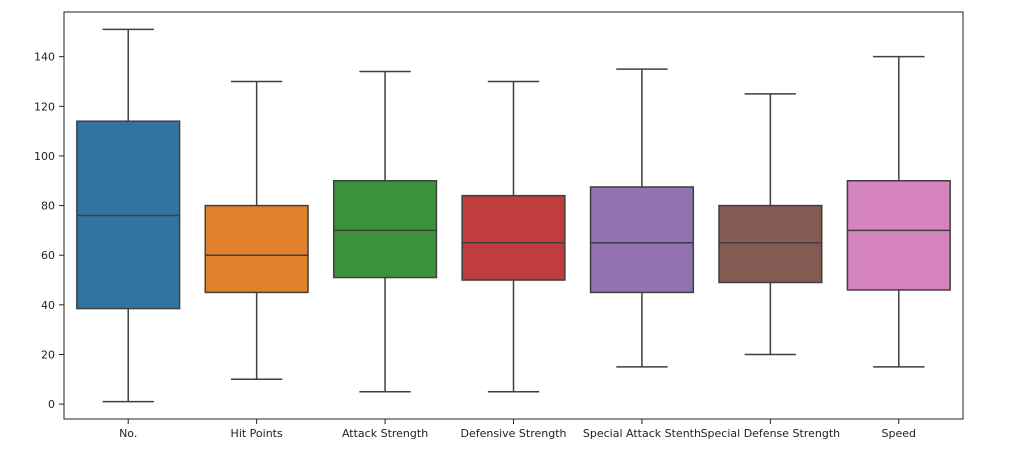 Image resolution: width=1035 pixels, height=452 pixels. Describe the element at coordinates (899, 433) in the screenshot. I see `x-tick-label: Speed` at that location.